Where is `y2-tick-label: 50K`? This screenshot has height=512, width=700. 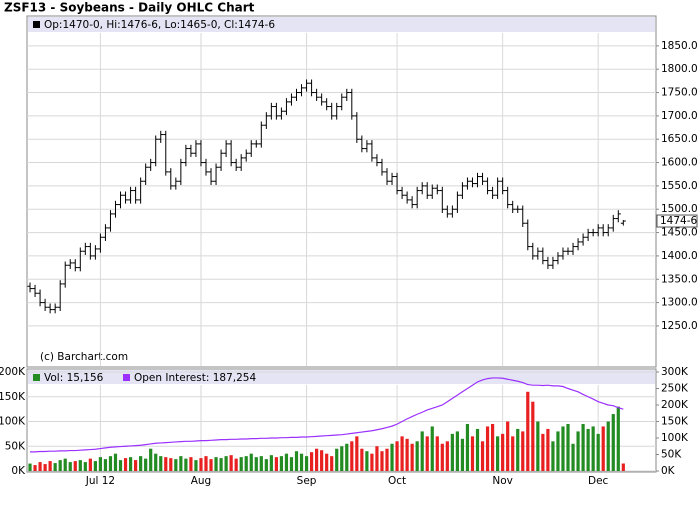
y2-tick-label: 50K is located at coordinates (671, 455).